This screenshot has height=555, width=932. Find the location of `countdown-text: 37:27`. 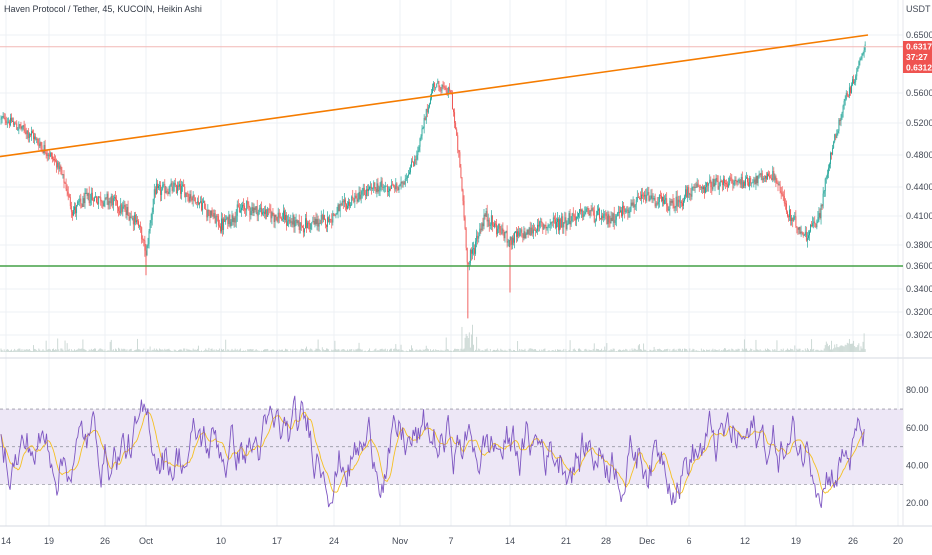

countdown-text: 37:27 is located at coordinates (917, 57).